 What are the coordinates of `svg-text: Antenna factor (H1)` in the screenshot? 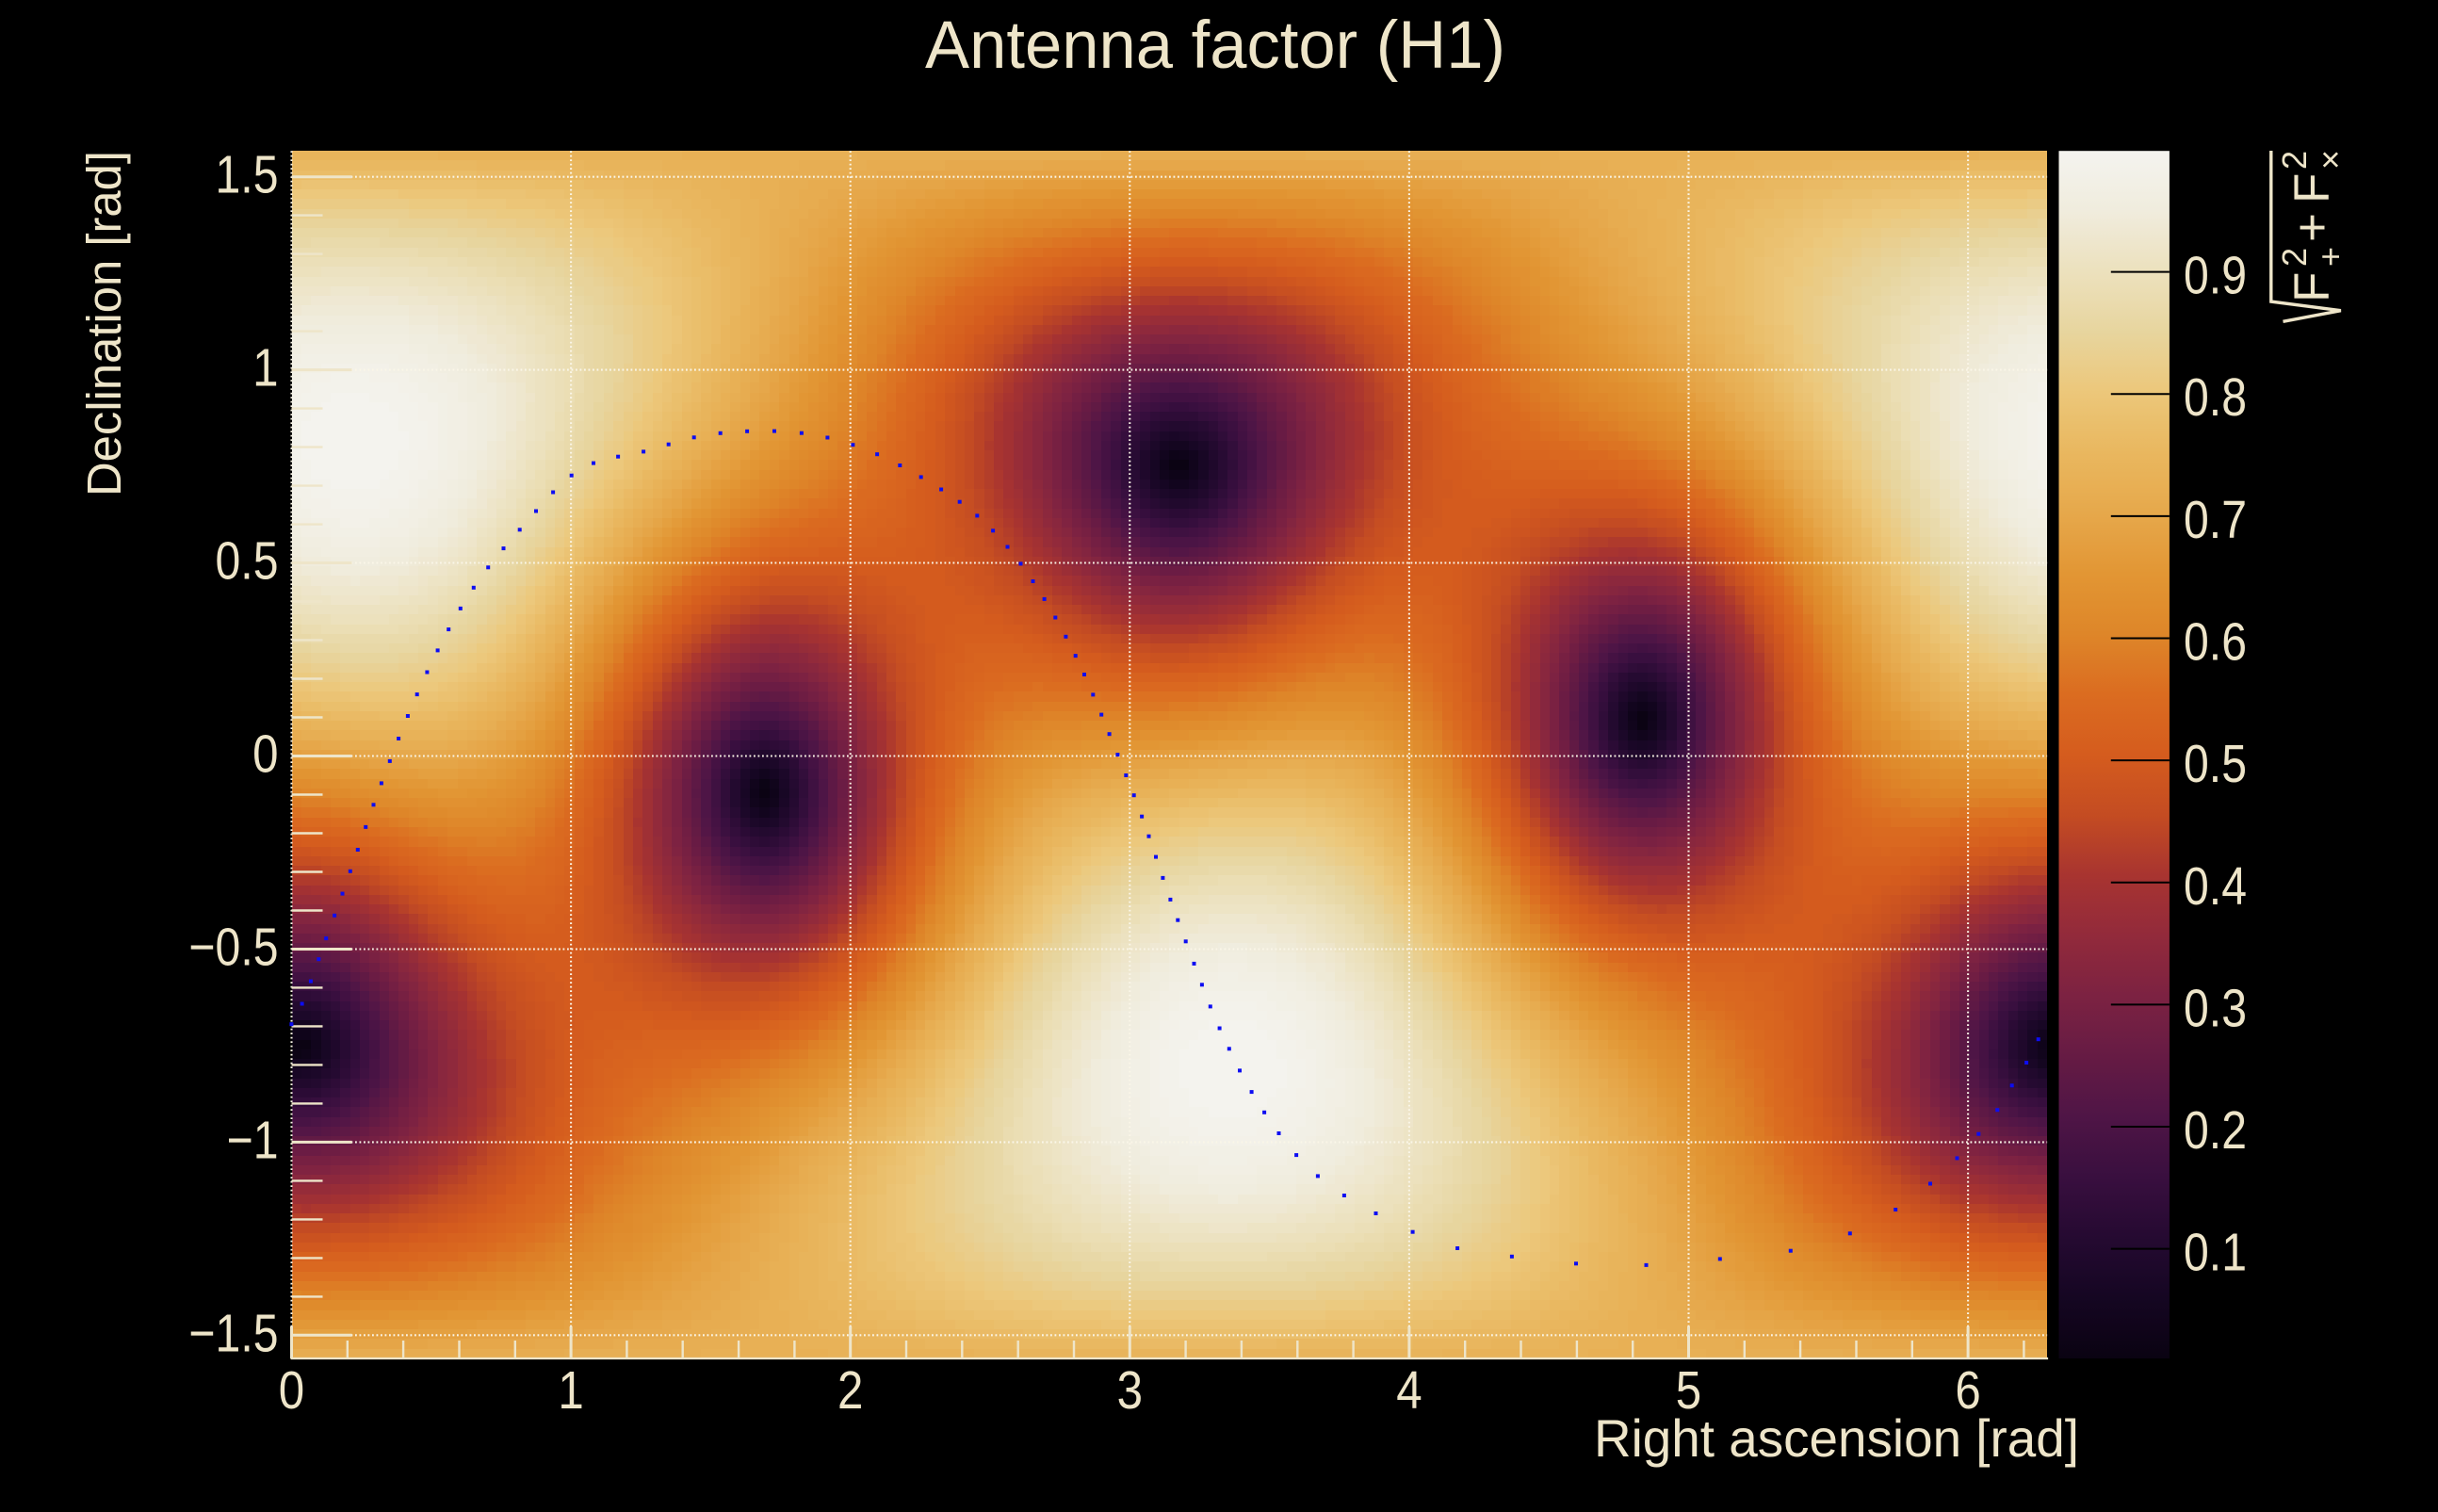 It's located at (1215, 45).